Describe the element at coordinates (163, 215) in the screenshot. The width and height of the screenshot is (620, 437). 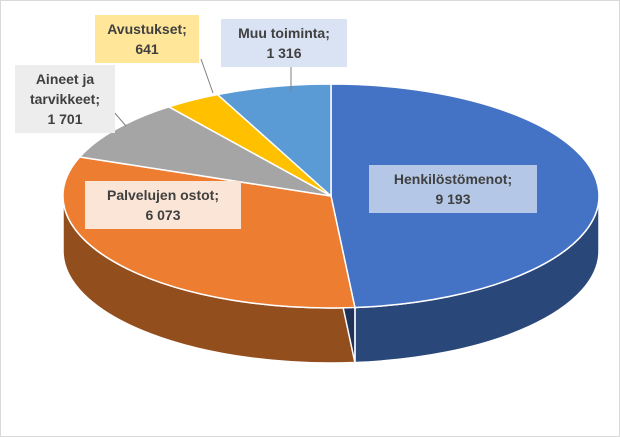
I see `label-value: 6 073` at that location.